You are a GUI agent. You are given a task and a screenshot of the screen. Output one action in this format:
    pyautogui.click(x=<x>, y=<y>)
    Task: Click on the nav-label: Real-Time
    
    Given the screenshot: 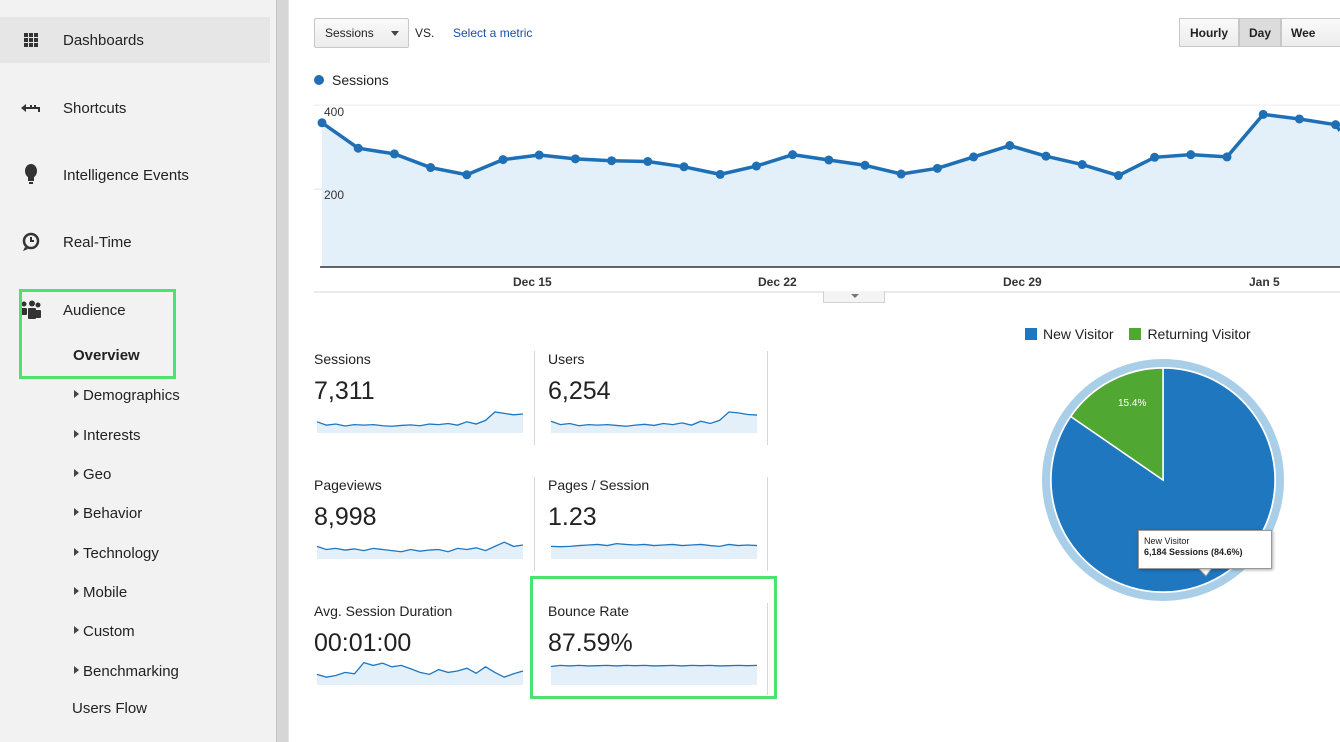 What is the action you would take?
    pyautogui.click(x=97, y=242)
    